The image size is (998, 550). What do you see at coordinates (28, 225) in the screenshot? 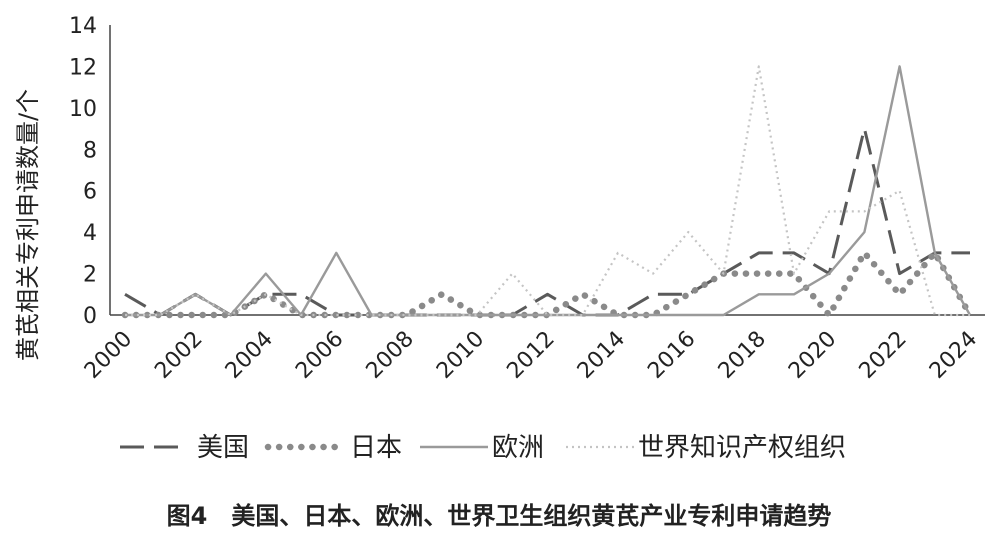
I see `y-axis-label: 黄芪相关专利申请数量/个` at bounding box center [28, 225].